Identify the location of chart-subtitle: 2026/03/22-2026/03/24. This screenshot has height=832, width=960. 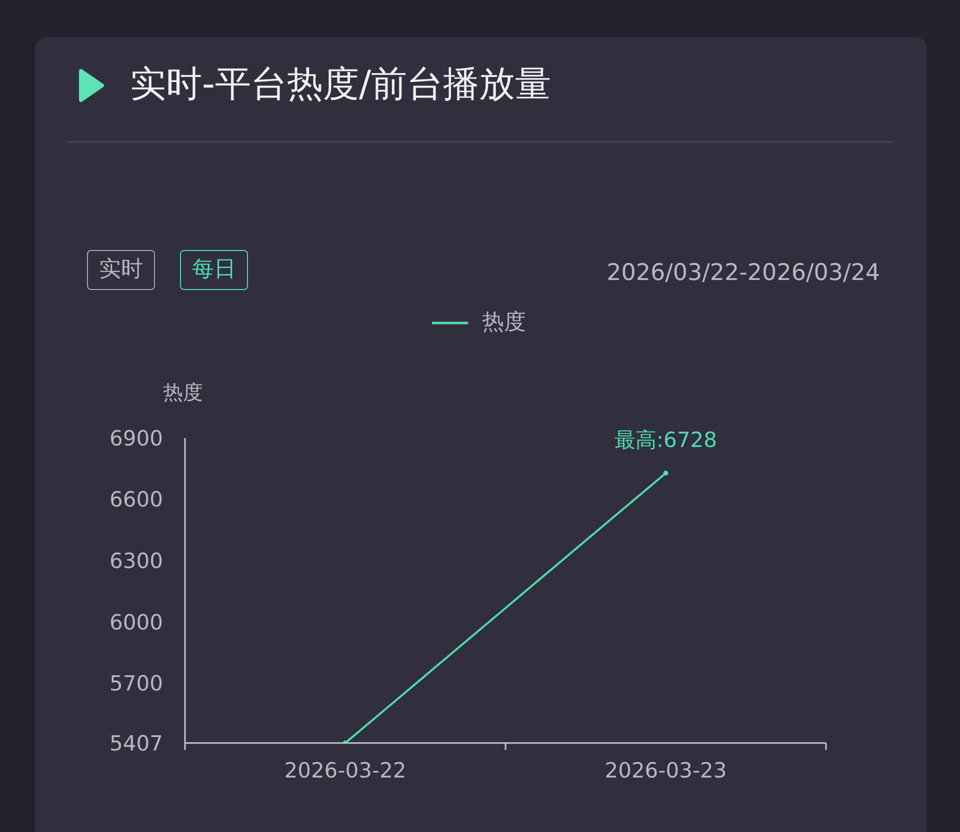
(743, 273).